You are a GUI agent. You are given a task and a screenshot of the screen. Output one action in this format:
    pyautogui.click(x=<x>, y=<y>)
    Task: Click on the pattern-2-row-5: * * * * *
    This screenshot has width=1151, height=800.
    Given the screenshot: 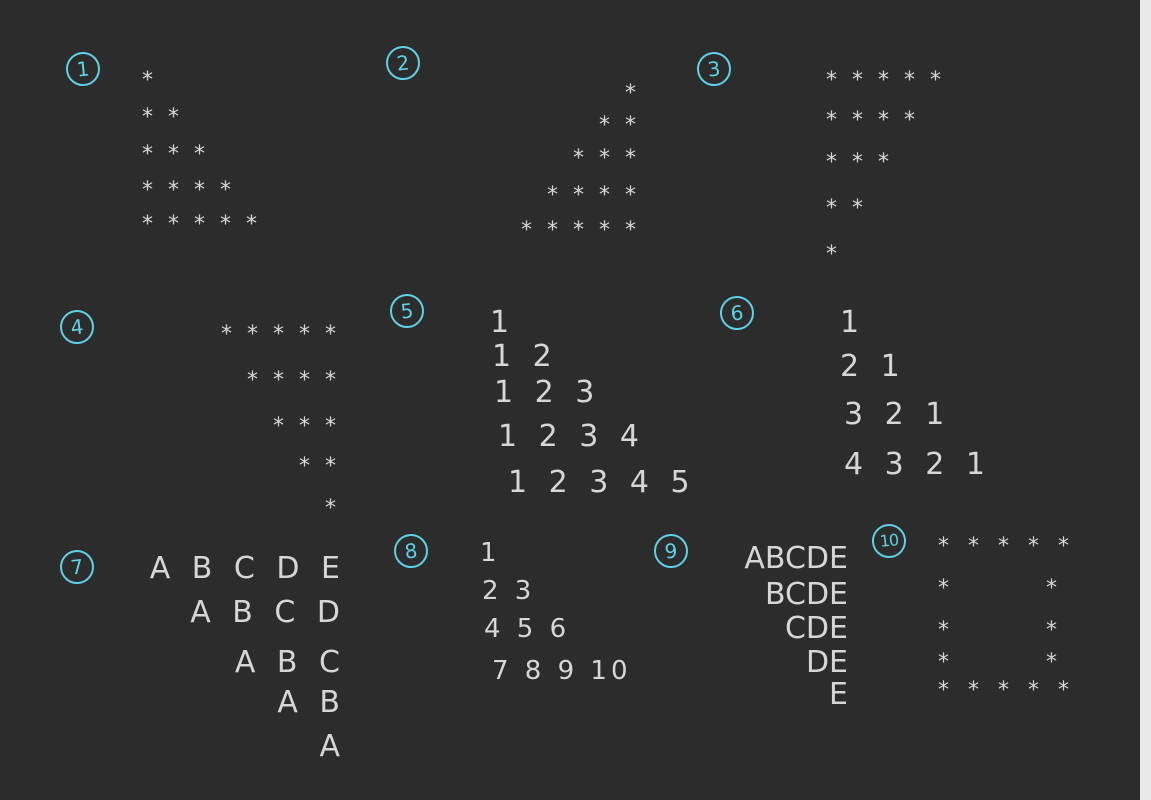 What is the action you would take?
    pyautogui.click(x=580, y=230)
    